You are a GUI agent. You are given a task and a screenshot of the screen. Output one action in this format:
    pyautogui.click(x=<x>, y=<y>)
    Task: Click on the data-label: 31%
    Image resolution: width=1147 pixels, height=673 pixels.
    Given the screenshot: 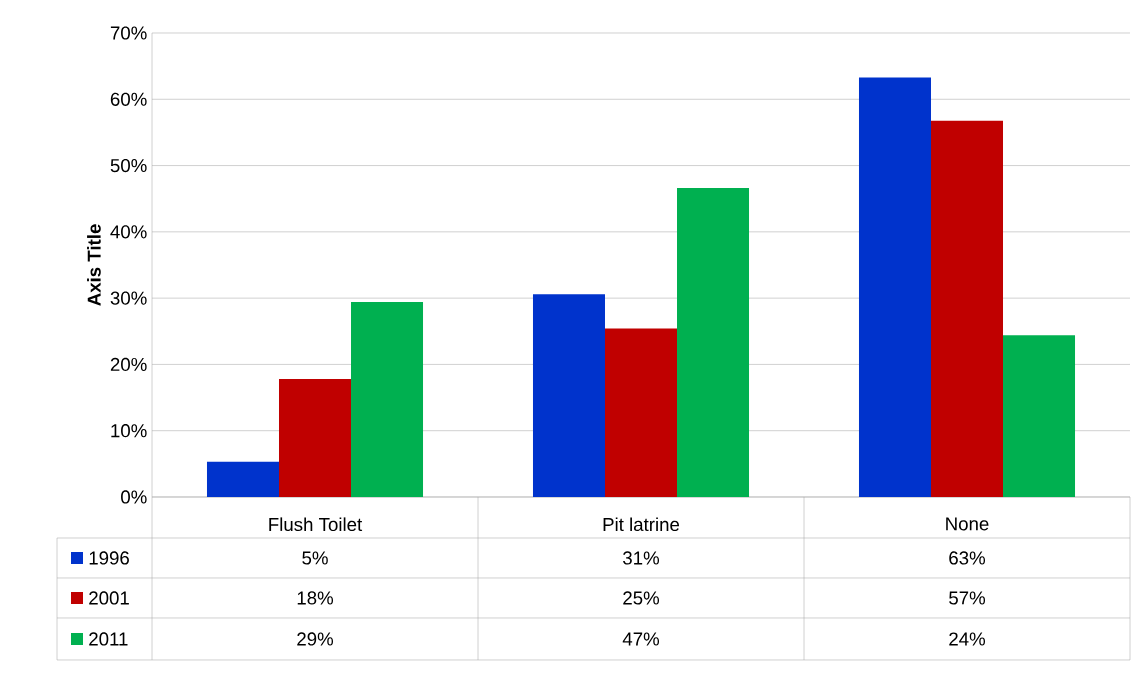 What is the action you would take?
    pyautogui.click(x=641, y=558)
    